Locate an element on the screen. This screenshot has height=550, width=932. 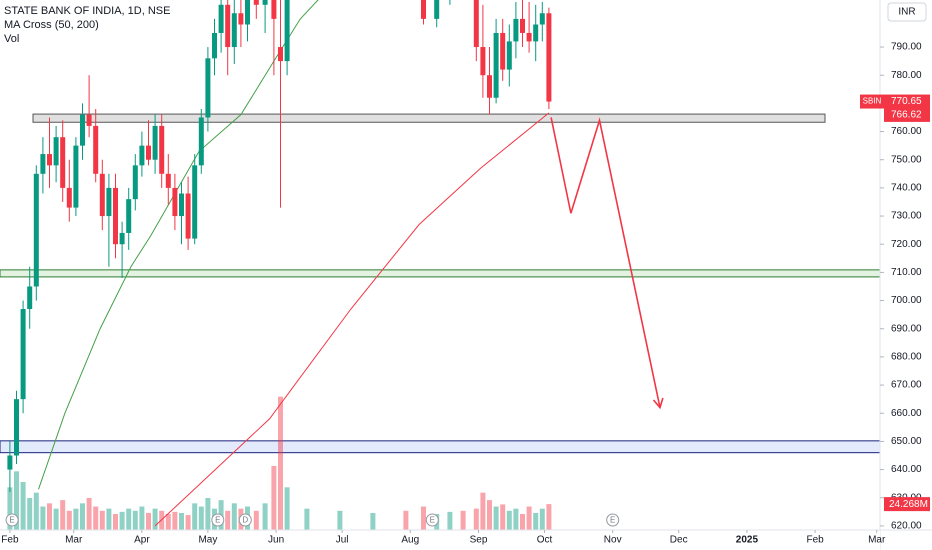
x-tick-label: Jun is located at coordinates (276, 540).